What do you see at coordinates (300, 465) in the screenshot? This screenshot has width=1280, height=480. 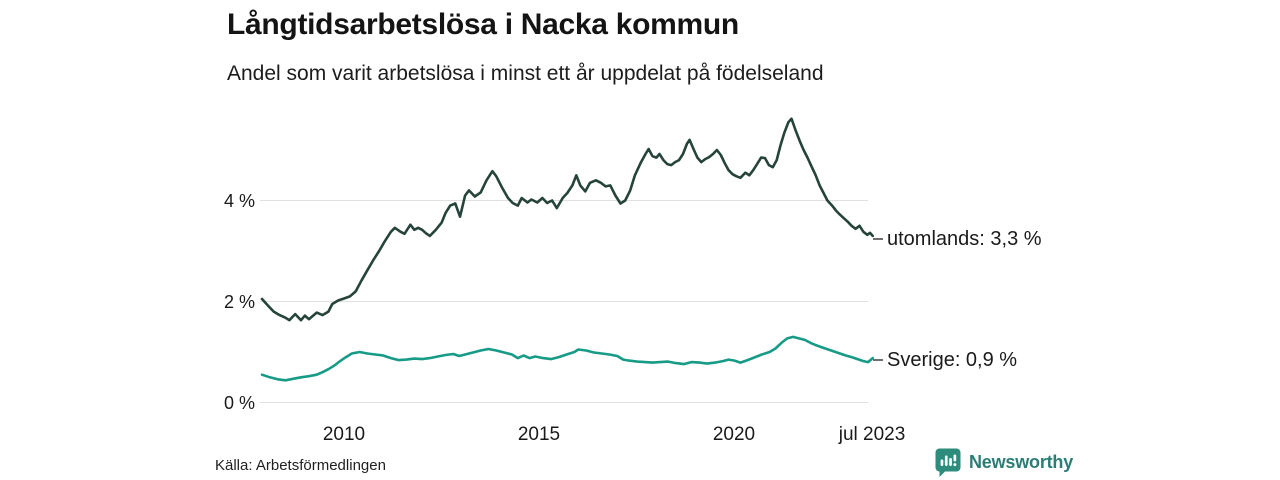 I see `source-note: Källa: Arbetsförmedlingen` at bounding box center [300, 465].